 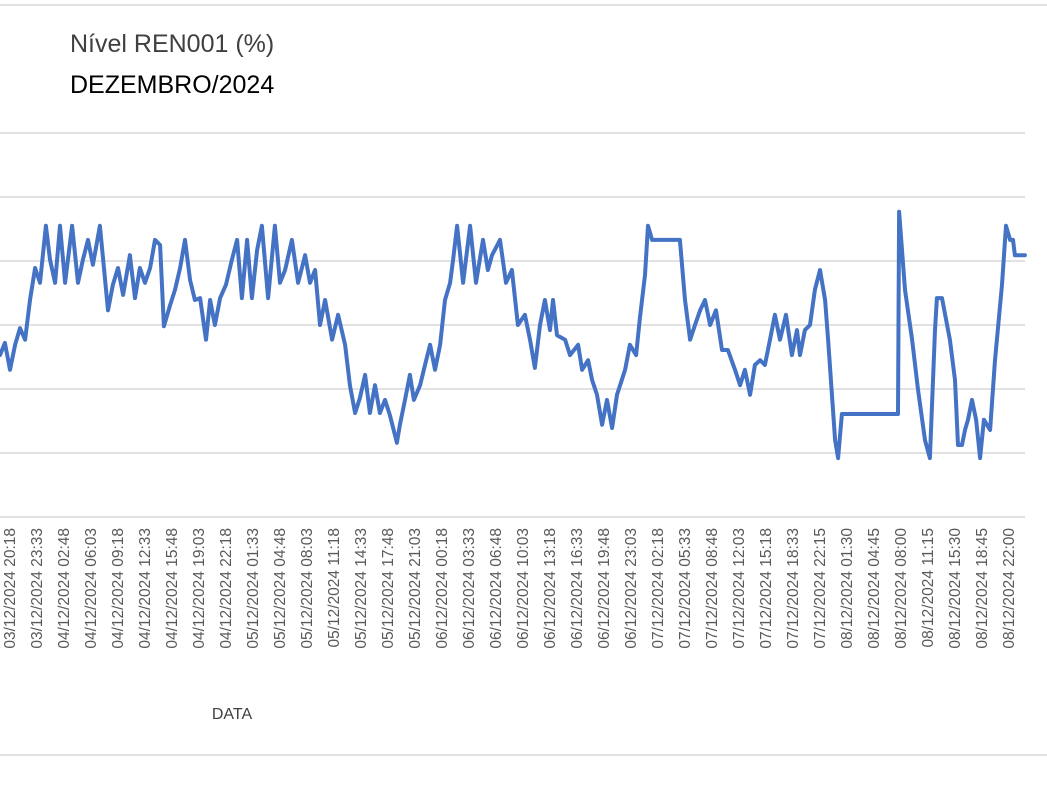 I want to click on x-tick-label: 08/12/2024 15:30, so click(x=955, y=588).